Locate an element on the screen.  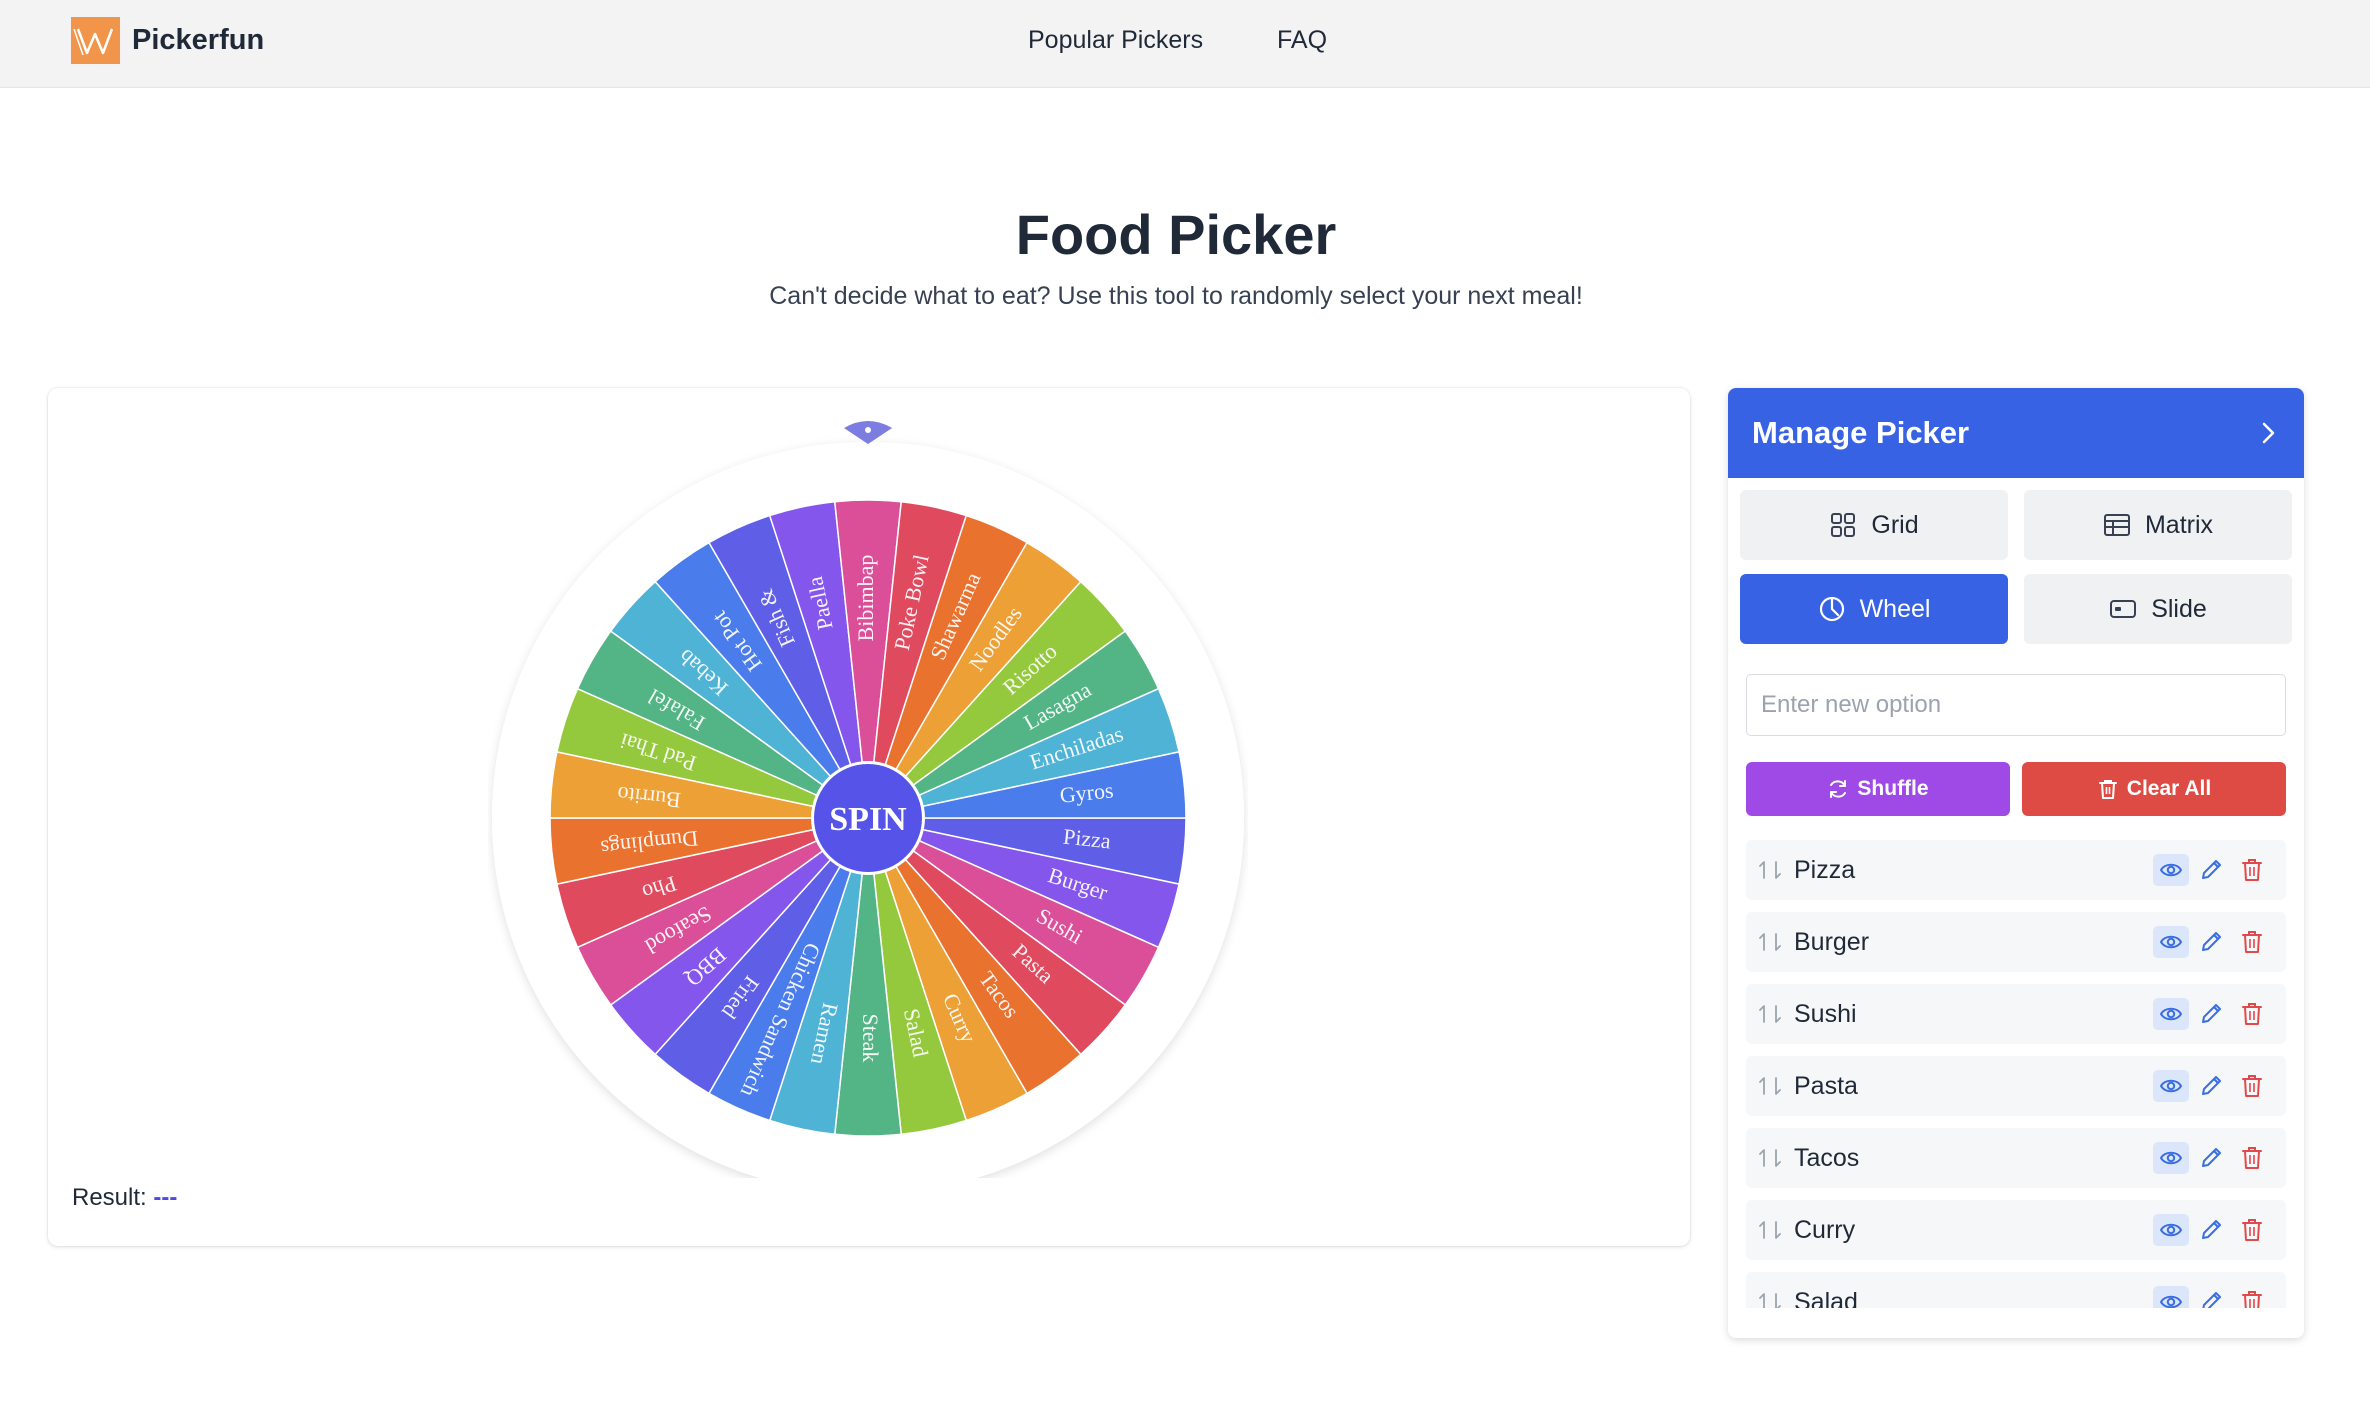
result-label: Result: is located at coordinates (109, 1197).